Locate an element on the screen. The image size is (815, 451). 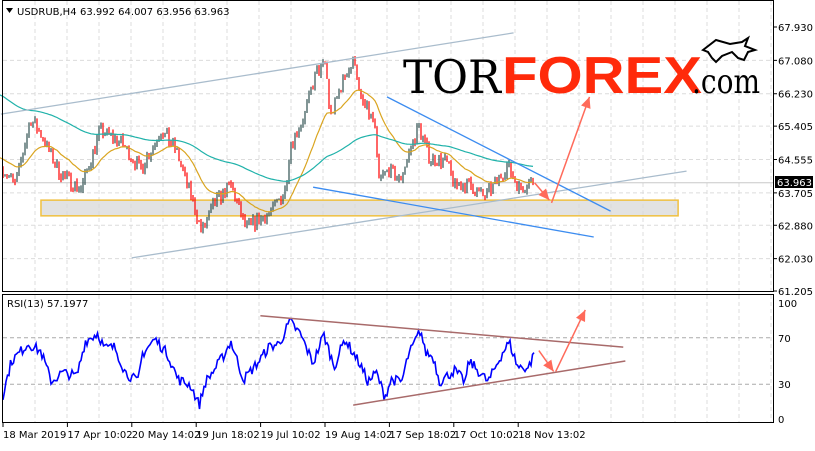
rsi-tick-label: 100 is located at coordinates (787, 304).